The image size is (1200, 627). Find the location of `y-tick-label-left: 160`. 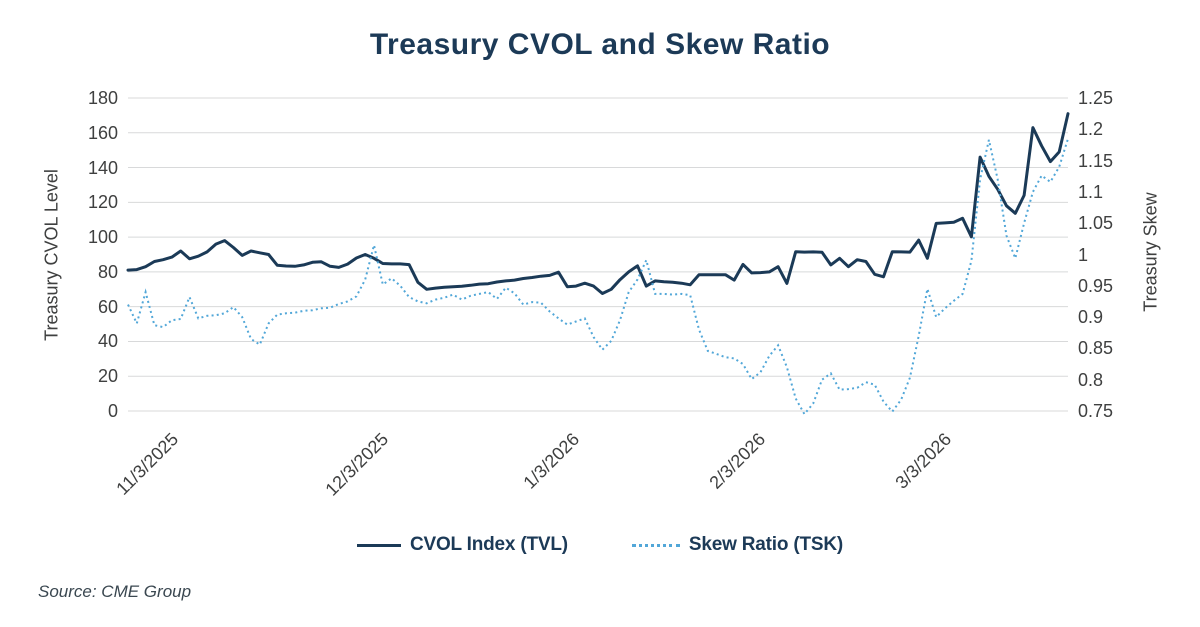

y-tick-label-left: 160 is located at coordinates (102, 132).